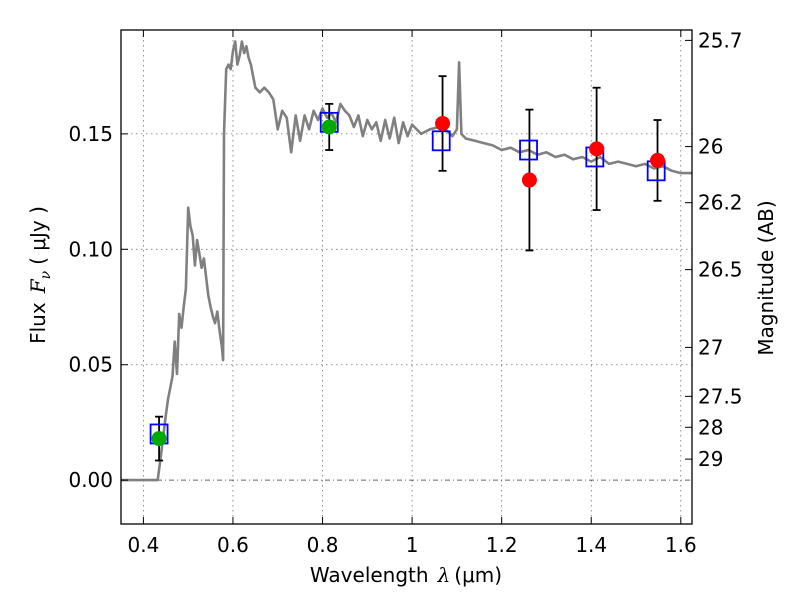 This screenshot has width=800, height=600. Describe the element at coordinates (720, 270) in the screenshot. I see `right-tick-label: 26.5` at that location.